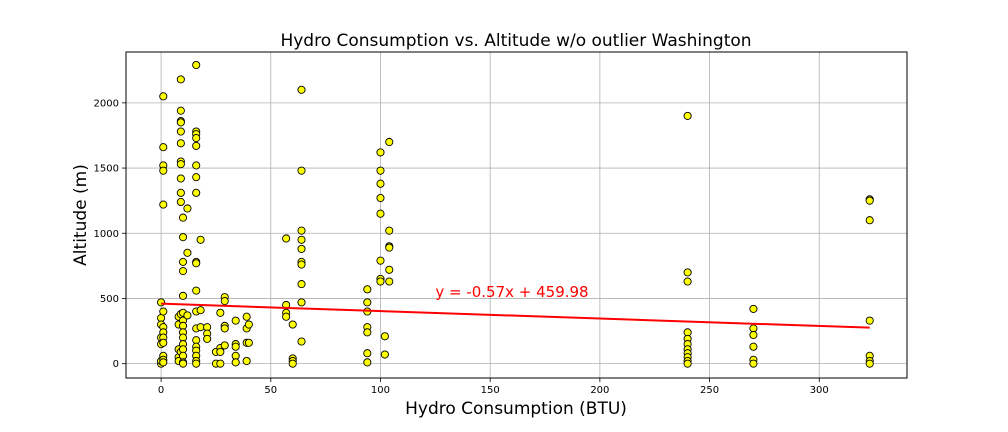  Describe the element at coordinates (516, 409) in the screenshot. I see `x-axis-label: Hydro Consumption (BTU)` at that location.